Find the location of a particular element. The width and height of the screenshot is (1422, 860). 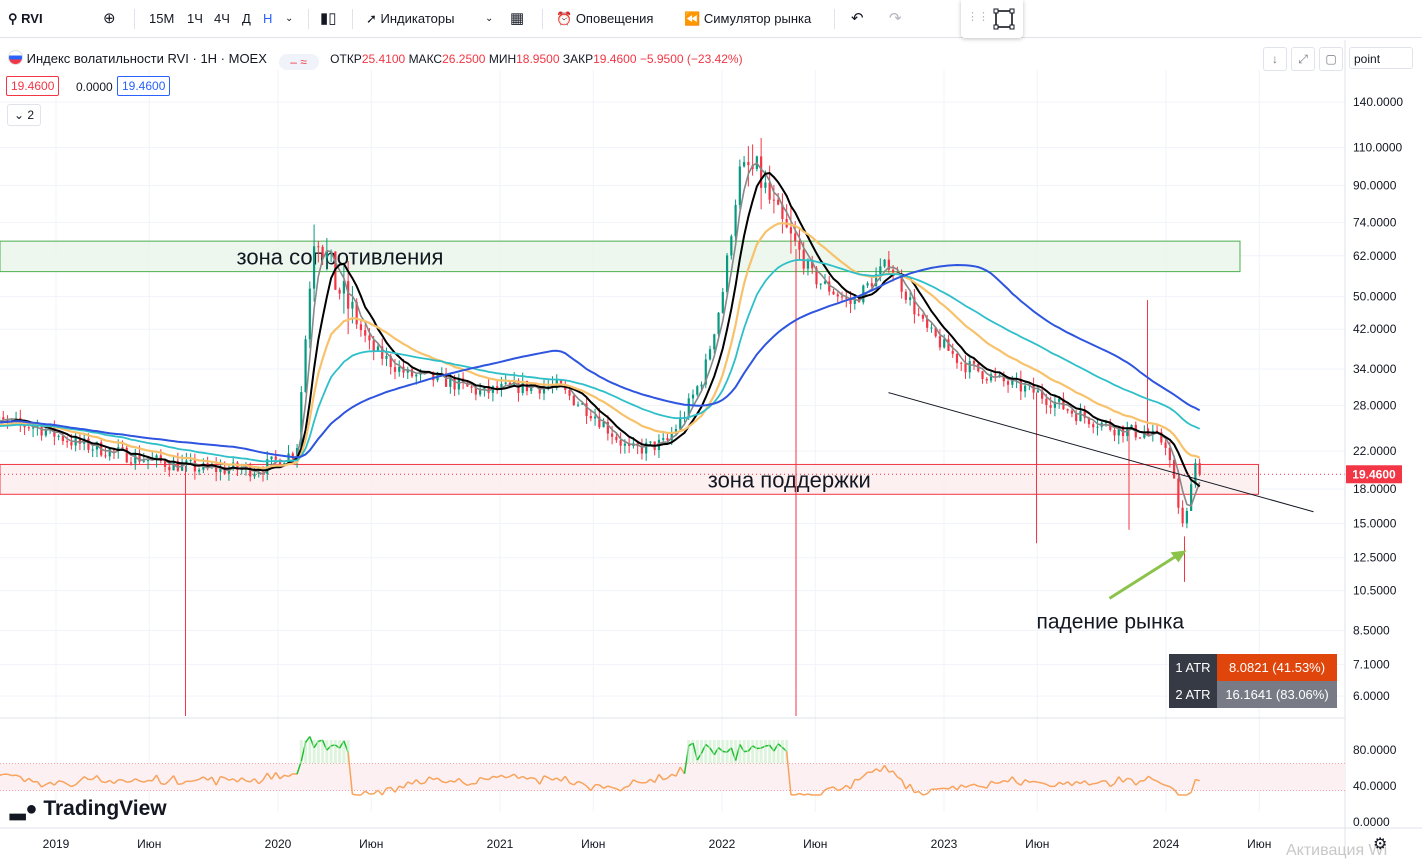

logo-text: TradingView is located at coordinates (104, 808).